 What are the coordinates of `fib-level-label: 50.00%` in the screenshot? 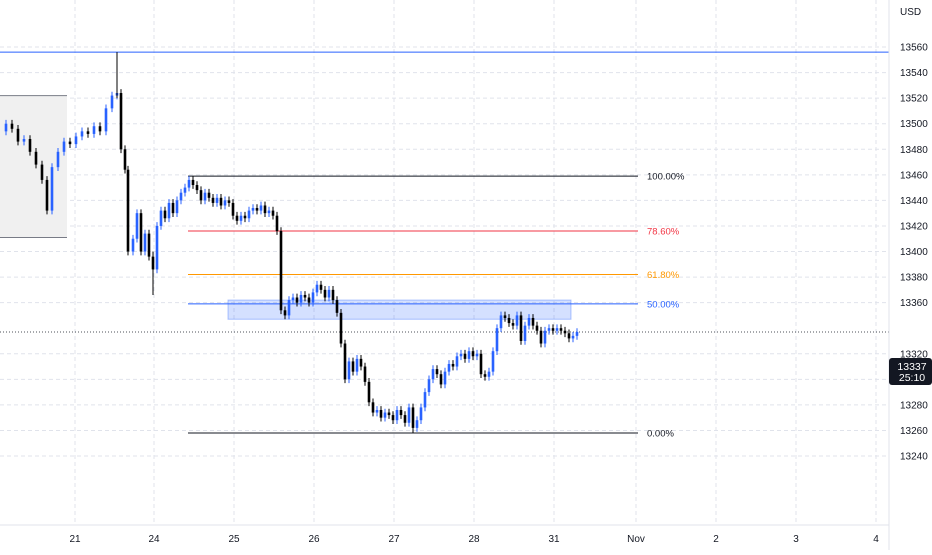 It's located at (663, 304).